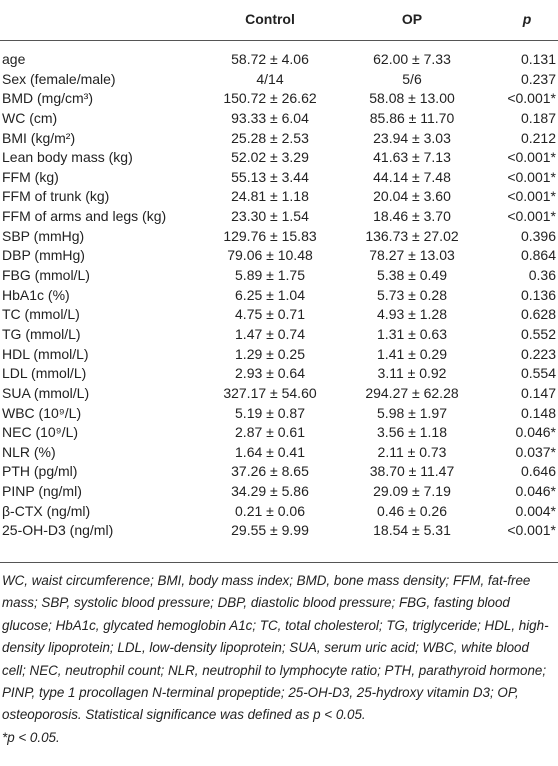  What do you see at coordinates (30, 176) in the screenshot?
I see `row-label: FFM (kg)` at bounding box center [30, 176].